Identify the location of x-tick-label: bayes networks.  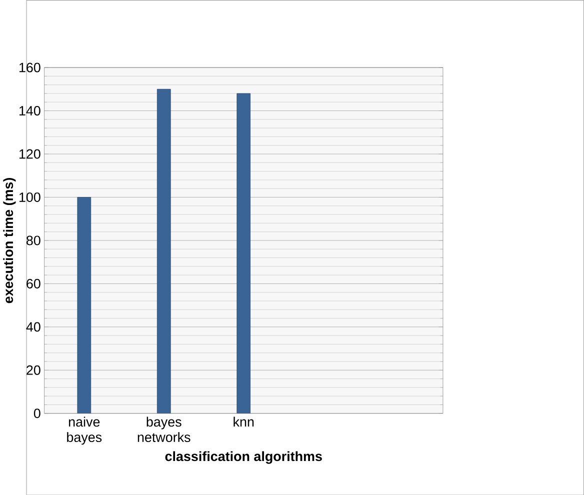
(164, 429).